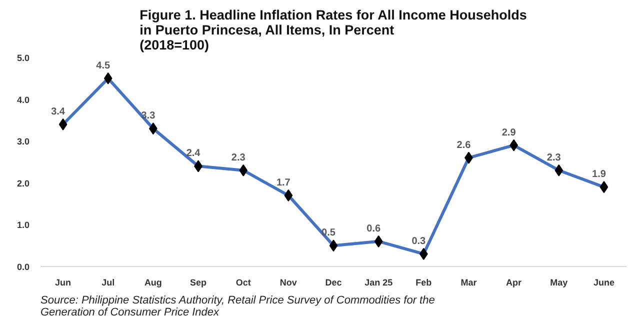  What do you see at coordinates (23, 225) in the screenshot?
I see `y-tick-label: 1.0` at bounding box center [23, 225].